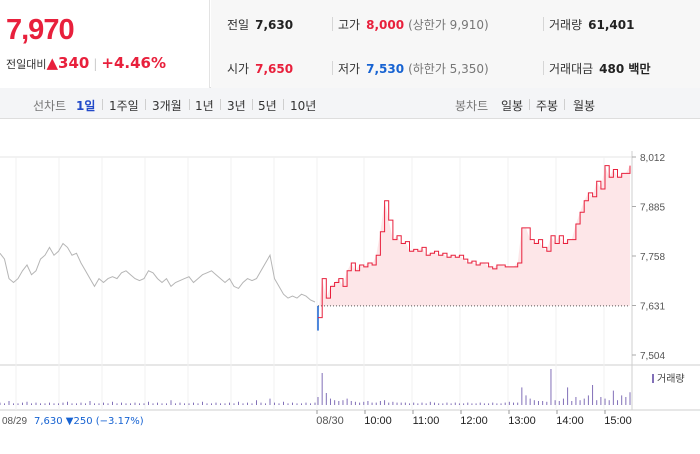 The image size is (700, 454). I want to click on prev-day-summary: 7,630 ▼250 (−3.17%), so click(89, 421).